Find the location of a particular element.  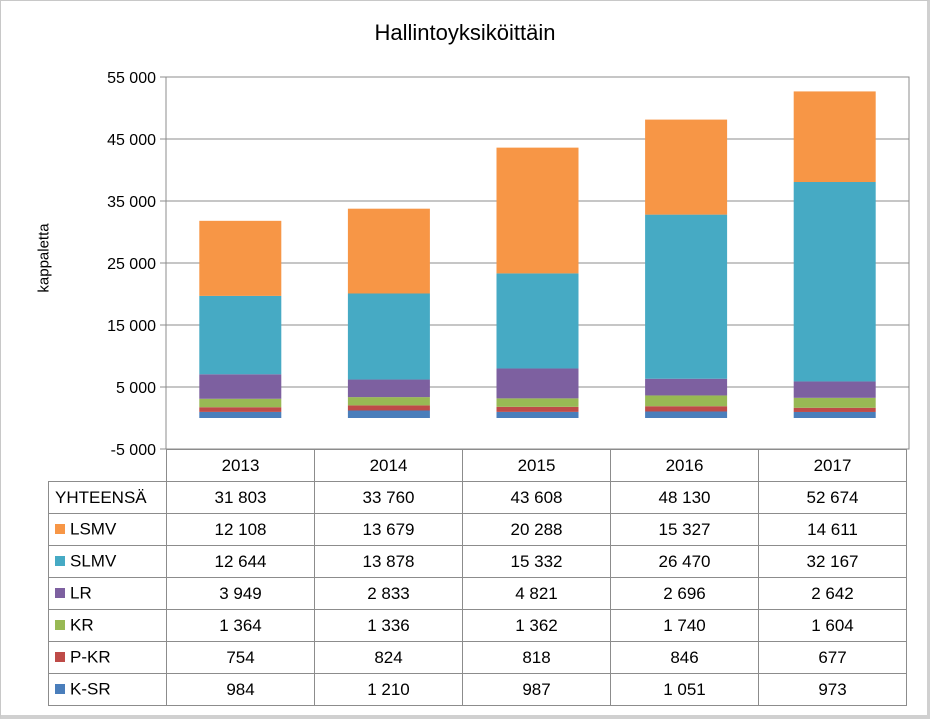

data-label: 2 696 is located at coordinates (684, 593).